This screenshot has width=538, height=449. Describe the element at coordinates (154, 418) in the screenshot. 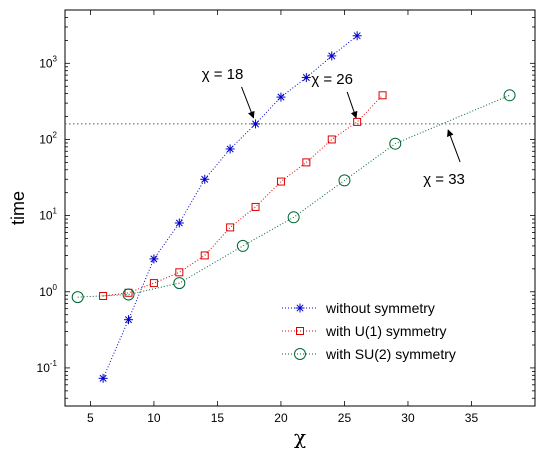

I see `x-tick-label: 10` at that location.